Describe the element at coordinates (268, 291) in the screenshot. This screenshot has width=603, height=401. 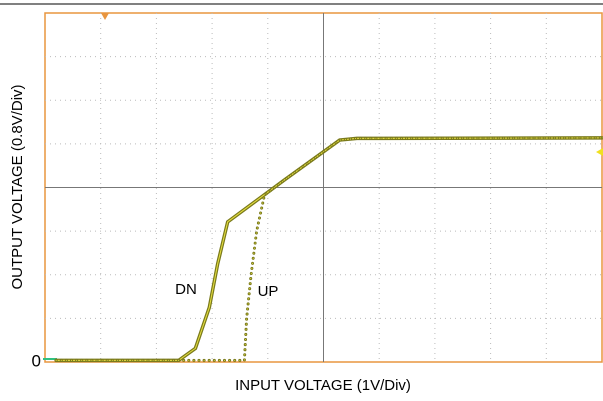
I see `series-label: UP` at that location.